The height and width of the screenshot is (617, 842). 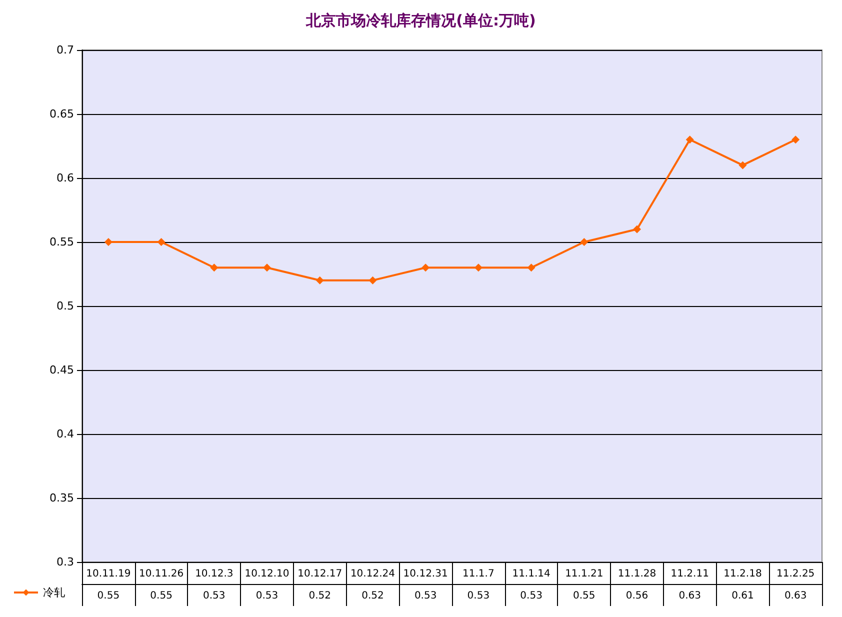 What do you see at coordinates (584, 574) in the screenshot?
I see `x-tick-label: 11.1.21` at bounding box center [584, 574].